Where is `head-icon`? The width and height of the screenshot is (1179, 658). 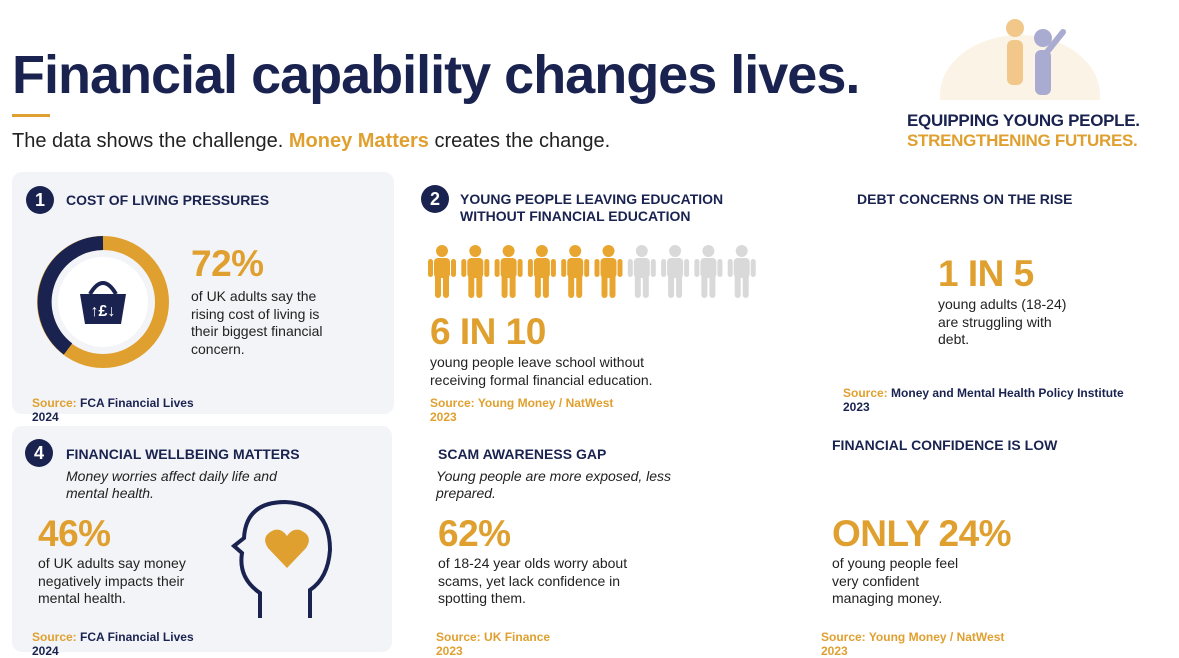 head-icon is located at coordinates (281, 558).